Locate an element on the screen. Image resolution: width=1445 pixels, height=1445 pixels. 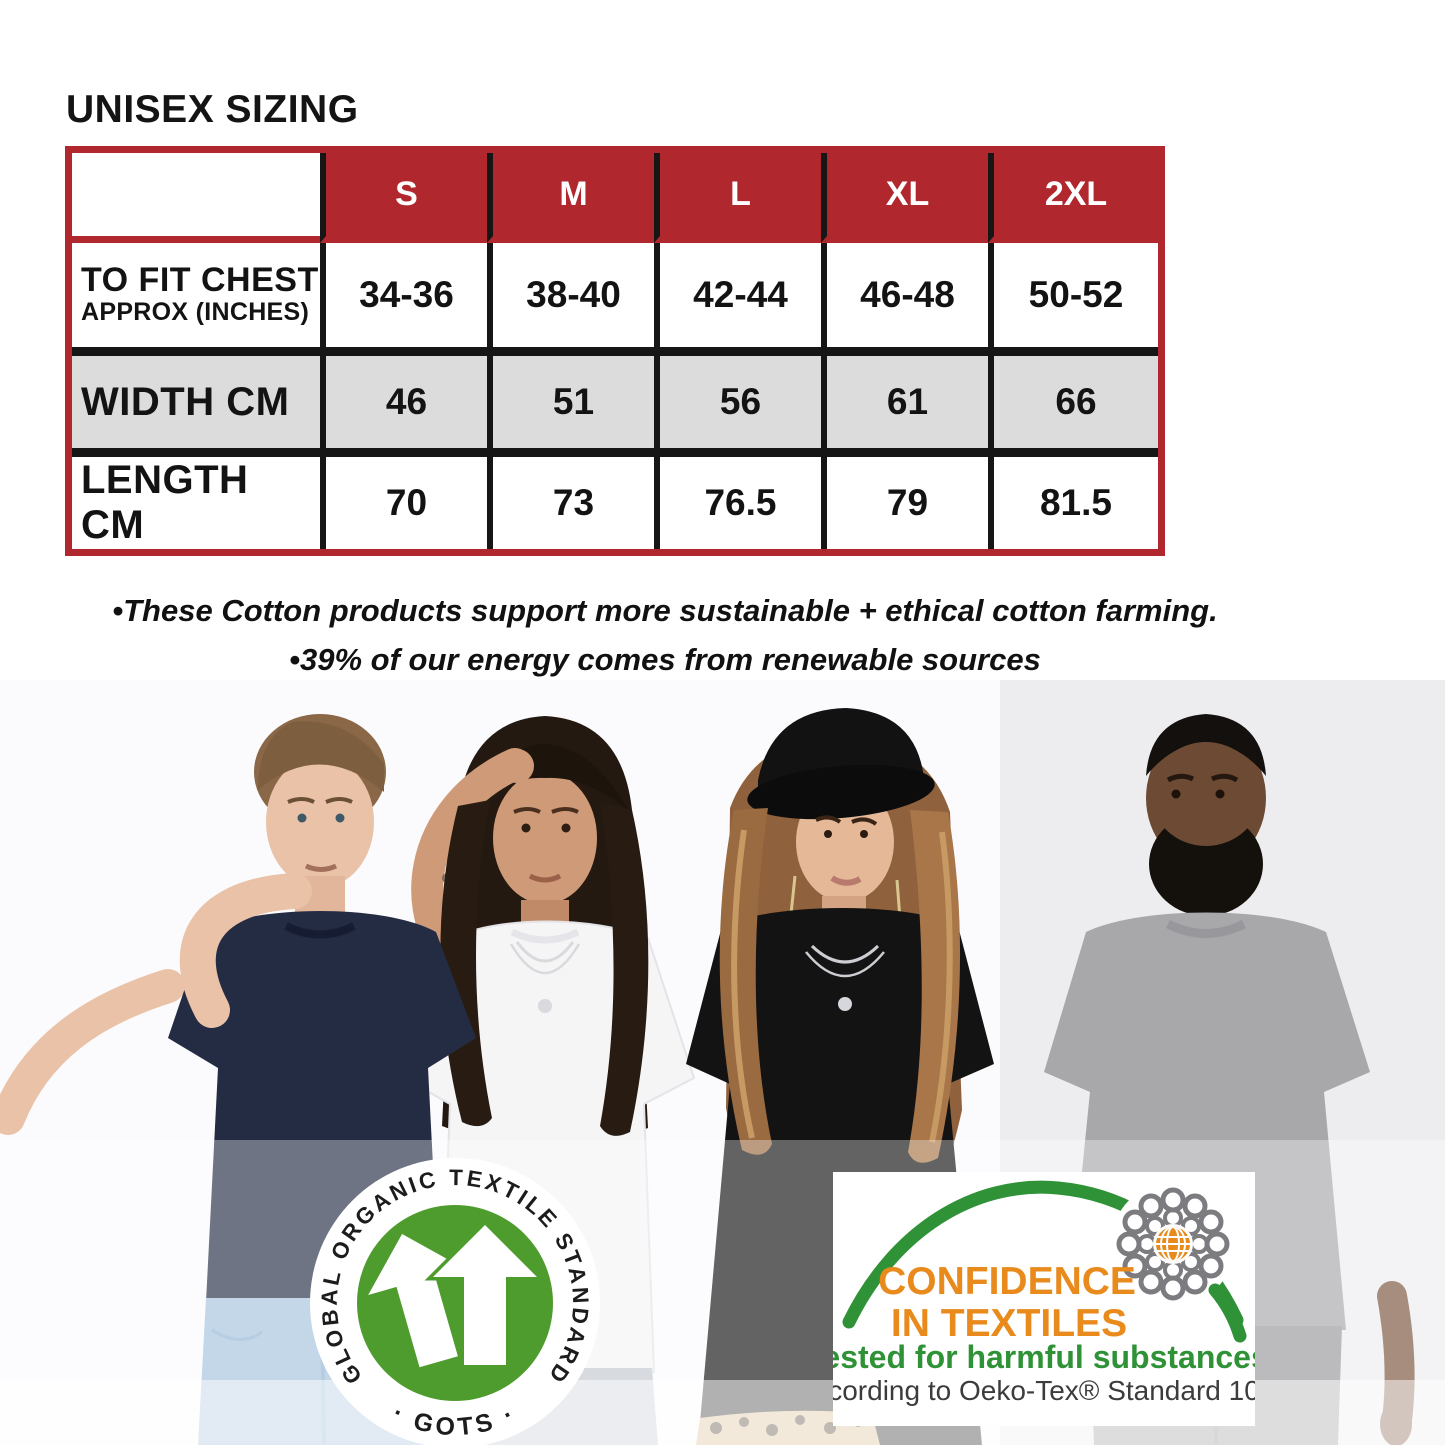
row-length: LENGTH CM 70 73 76.5 79 81.5 is located at coordinates (615, 498).